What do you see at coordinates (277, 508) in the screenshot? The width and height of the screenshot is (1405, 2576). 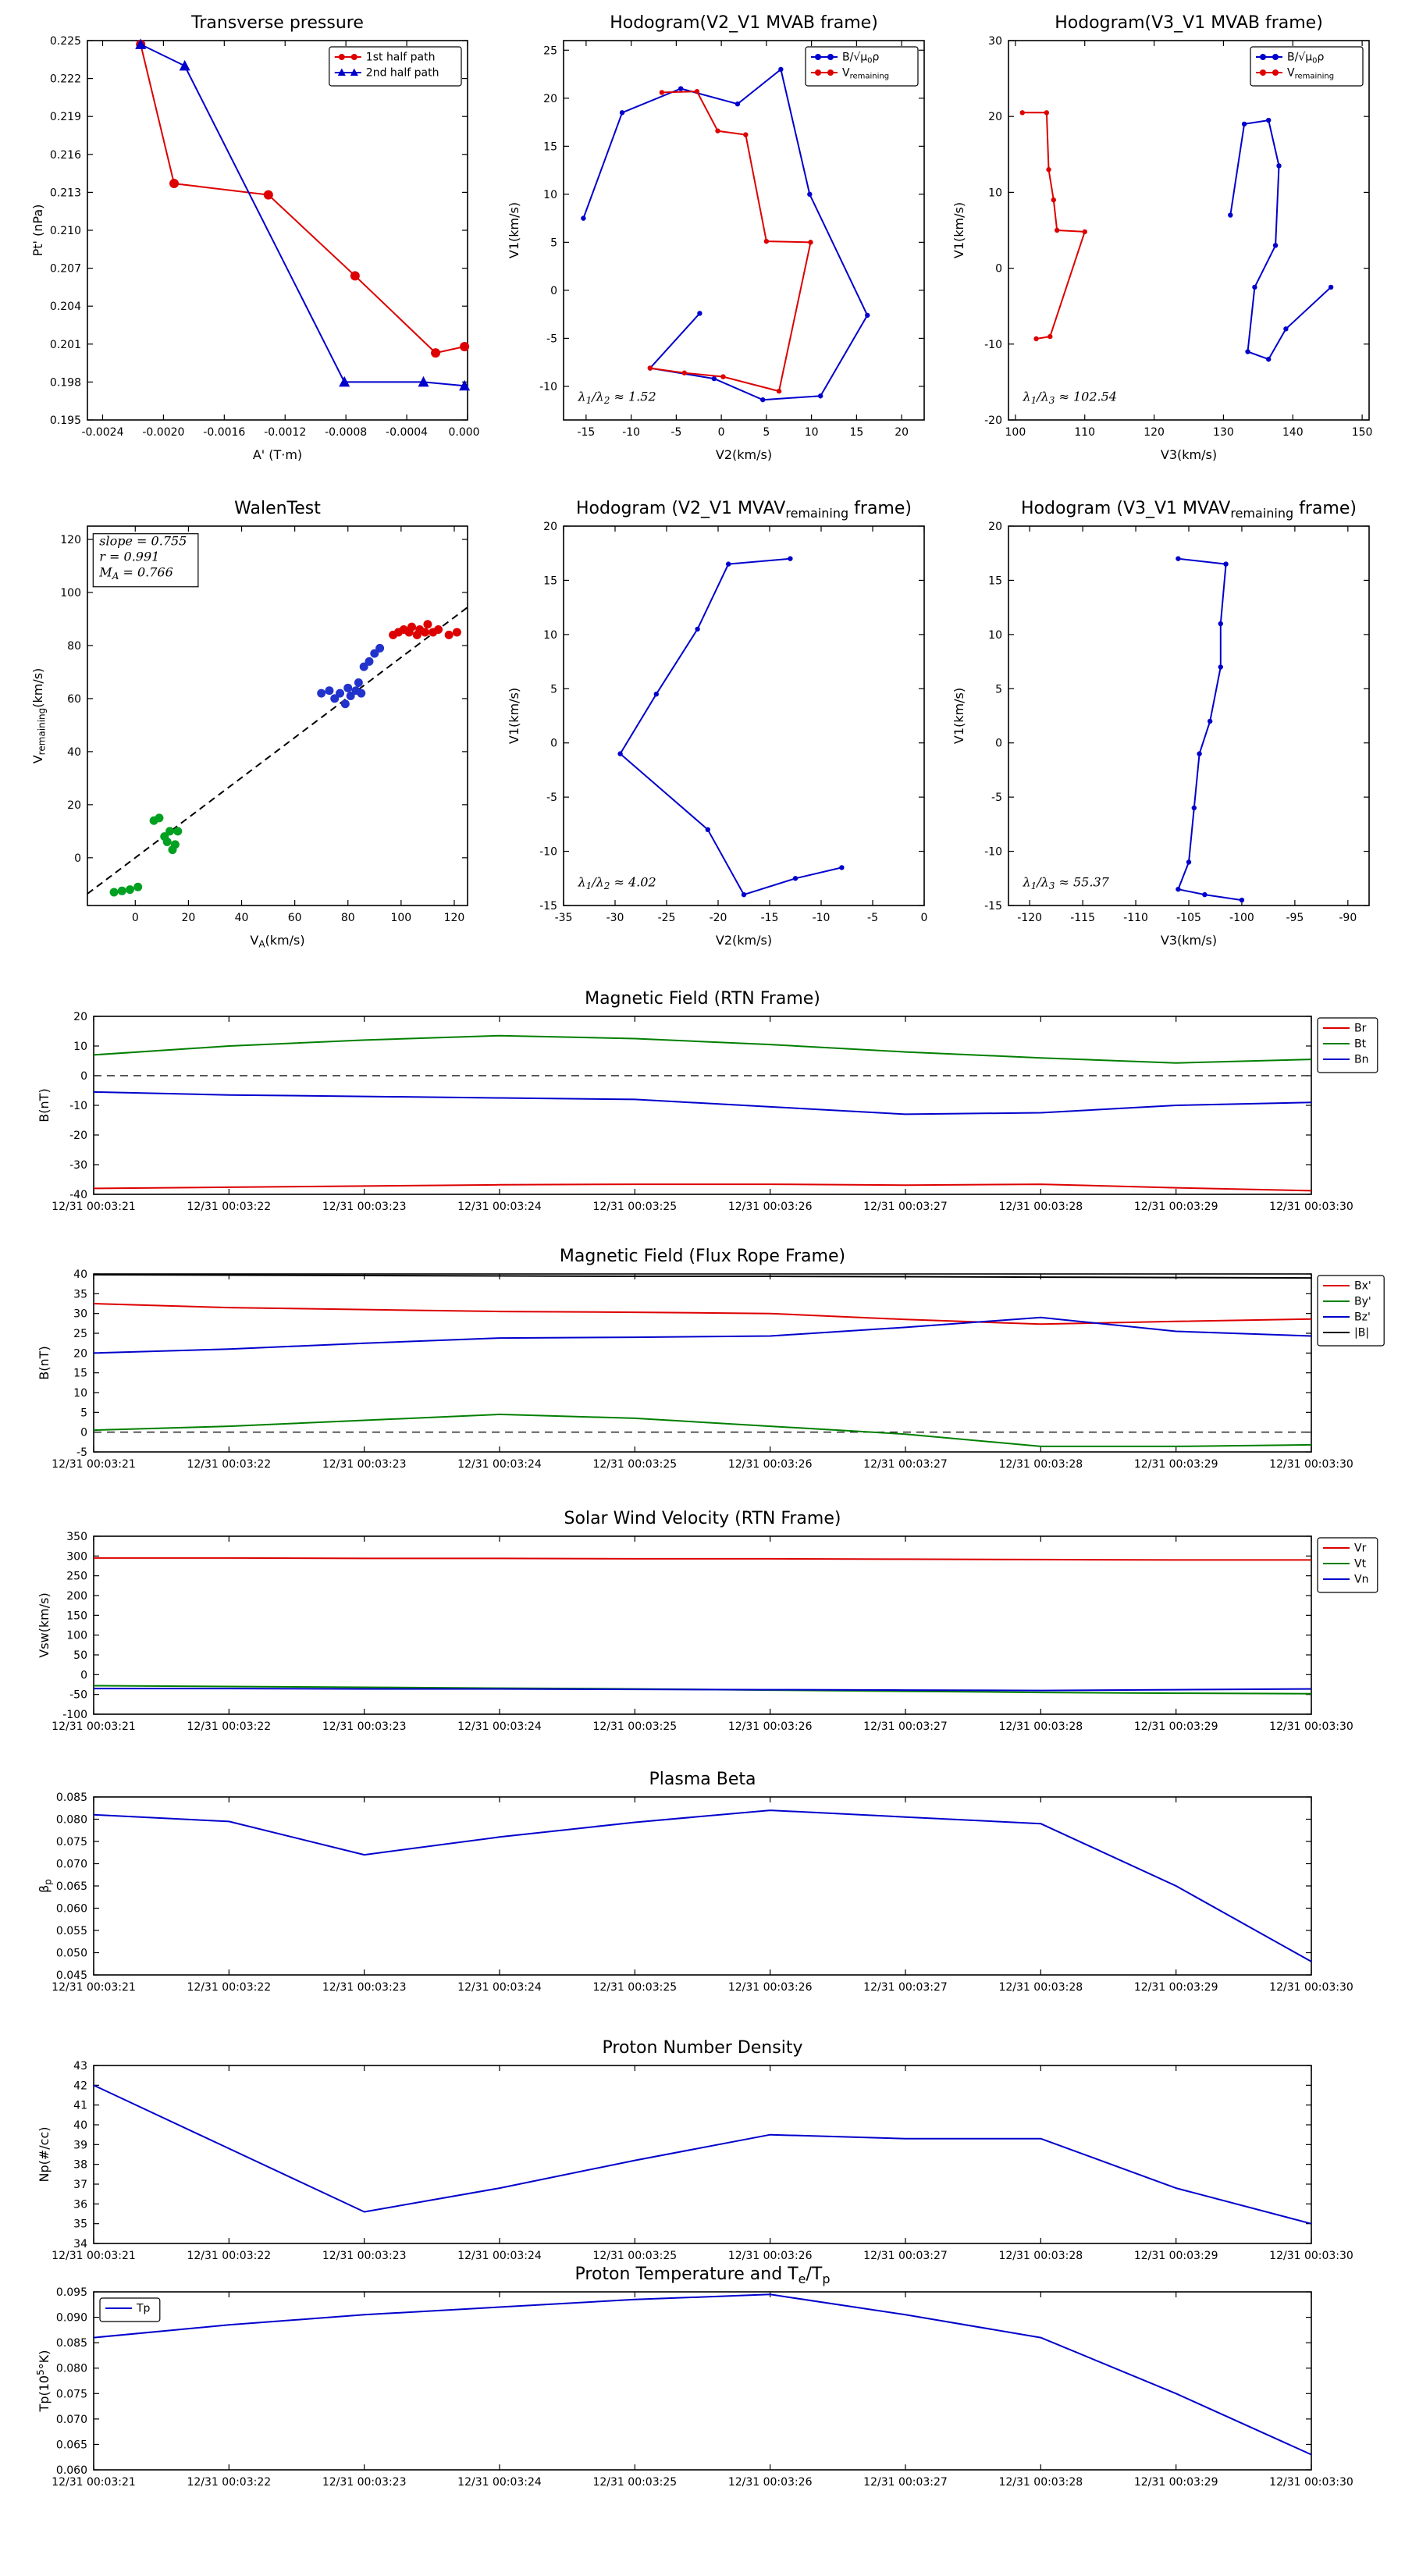 I see `svg-text: WalenTest` at bounding box center [277, 508].